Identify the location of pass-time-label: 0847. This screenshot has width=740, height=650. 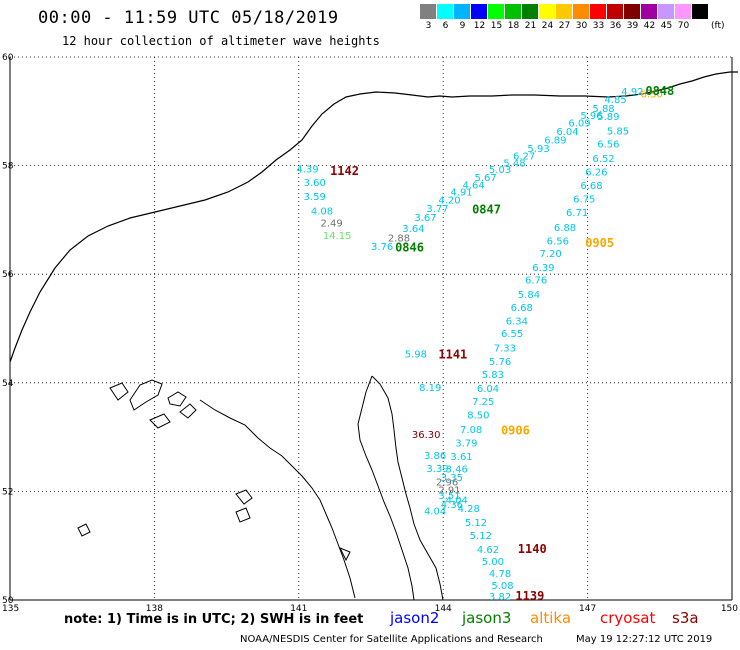
(486, 209).